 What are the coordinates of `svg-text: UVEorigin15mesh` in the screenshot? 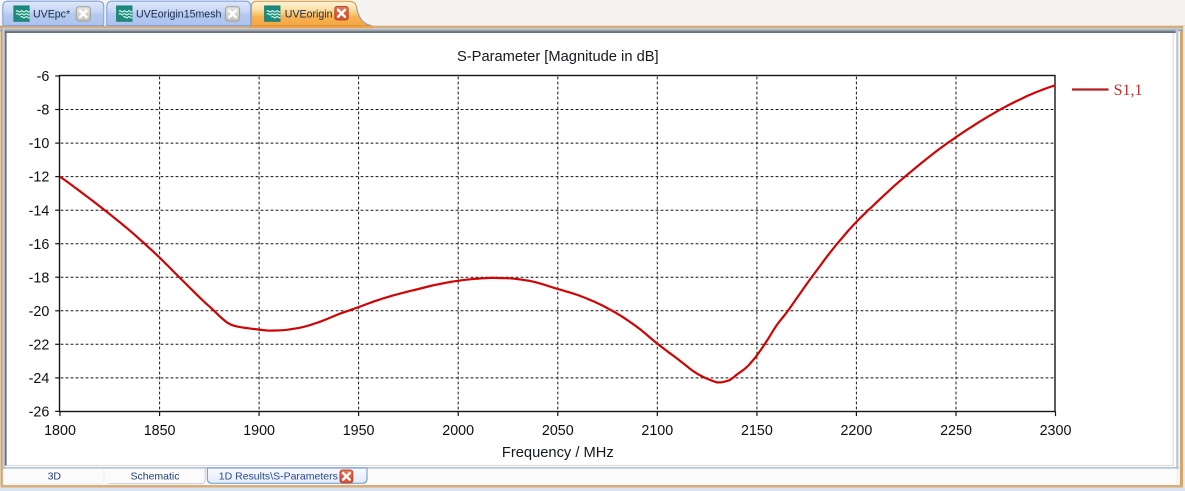 It's located at (178, 14).